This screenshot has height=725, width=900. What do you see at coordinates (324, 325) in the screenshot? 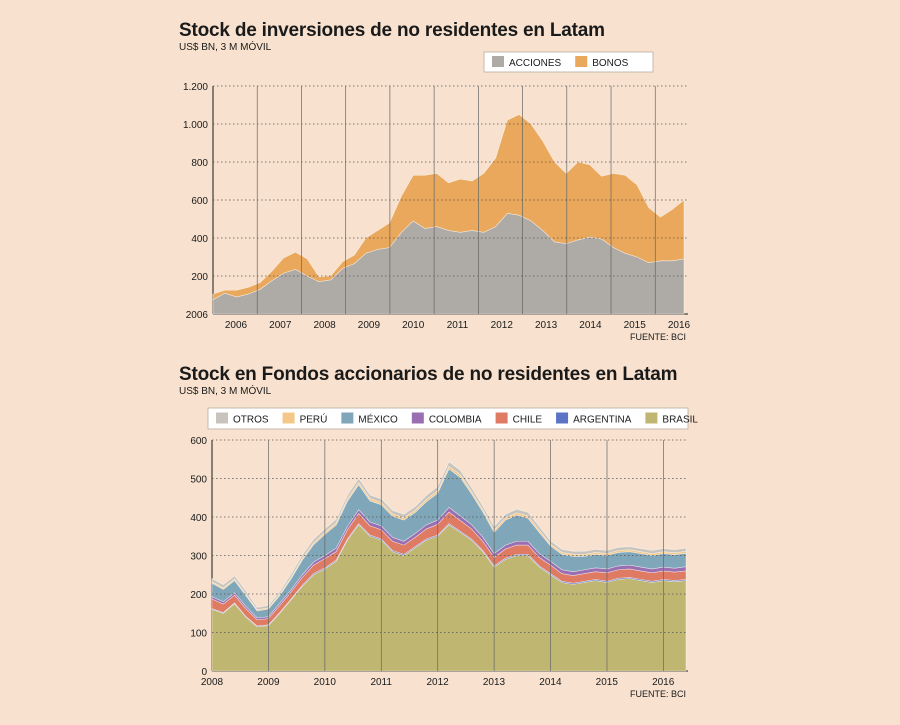
I see `chart1-xtick-label: 2008` at bounding box center [324, 325].